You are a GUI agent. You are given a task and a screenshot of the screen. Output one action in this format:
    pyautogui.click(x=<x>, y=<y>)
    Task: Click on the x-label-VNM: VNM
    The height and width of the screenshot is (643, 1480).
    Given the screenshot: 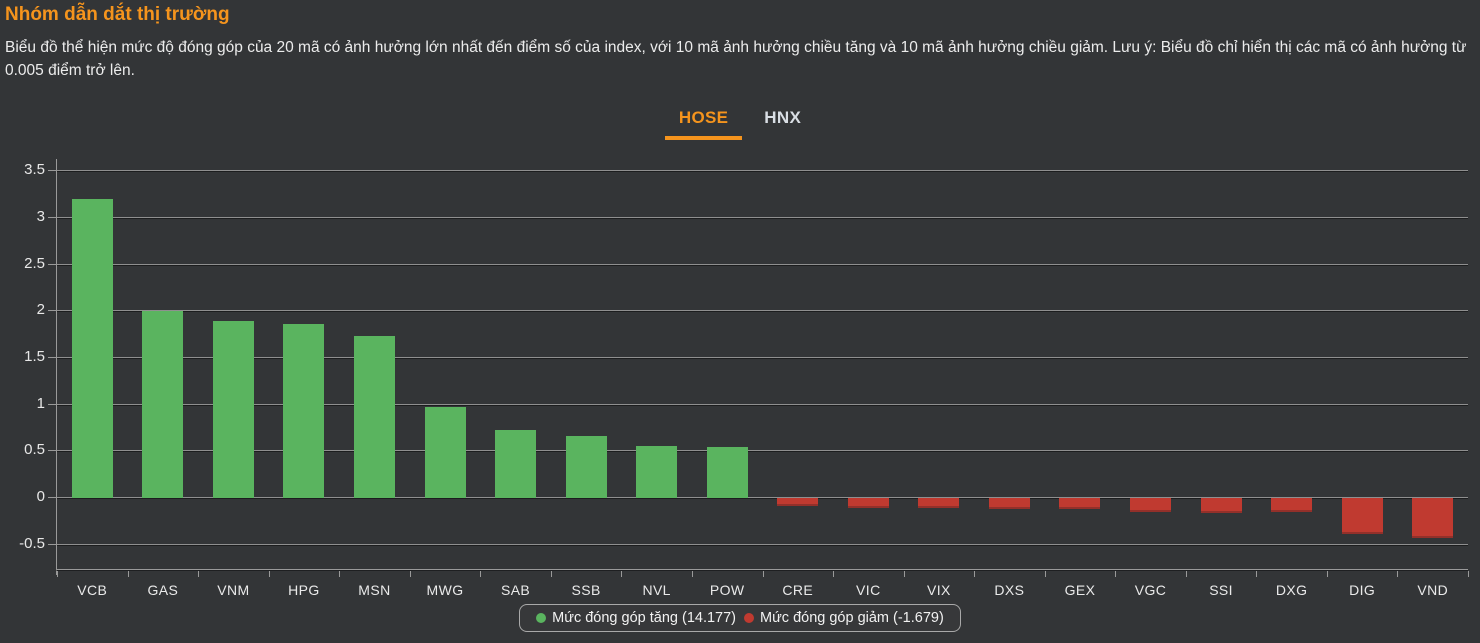 What is the action you would take?
    pyautogui.click(x=233, y=590)
    